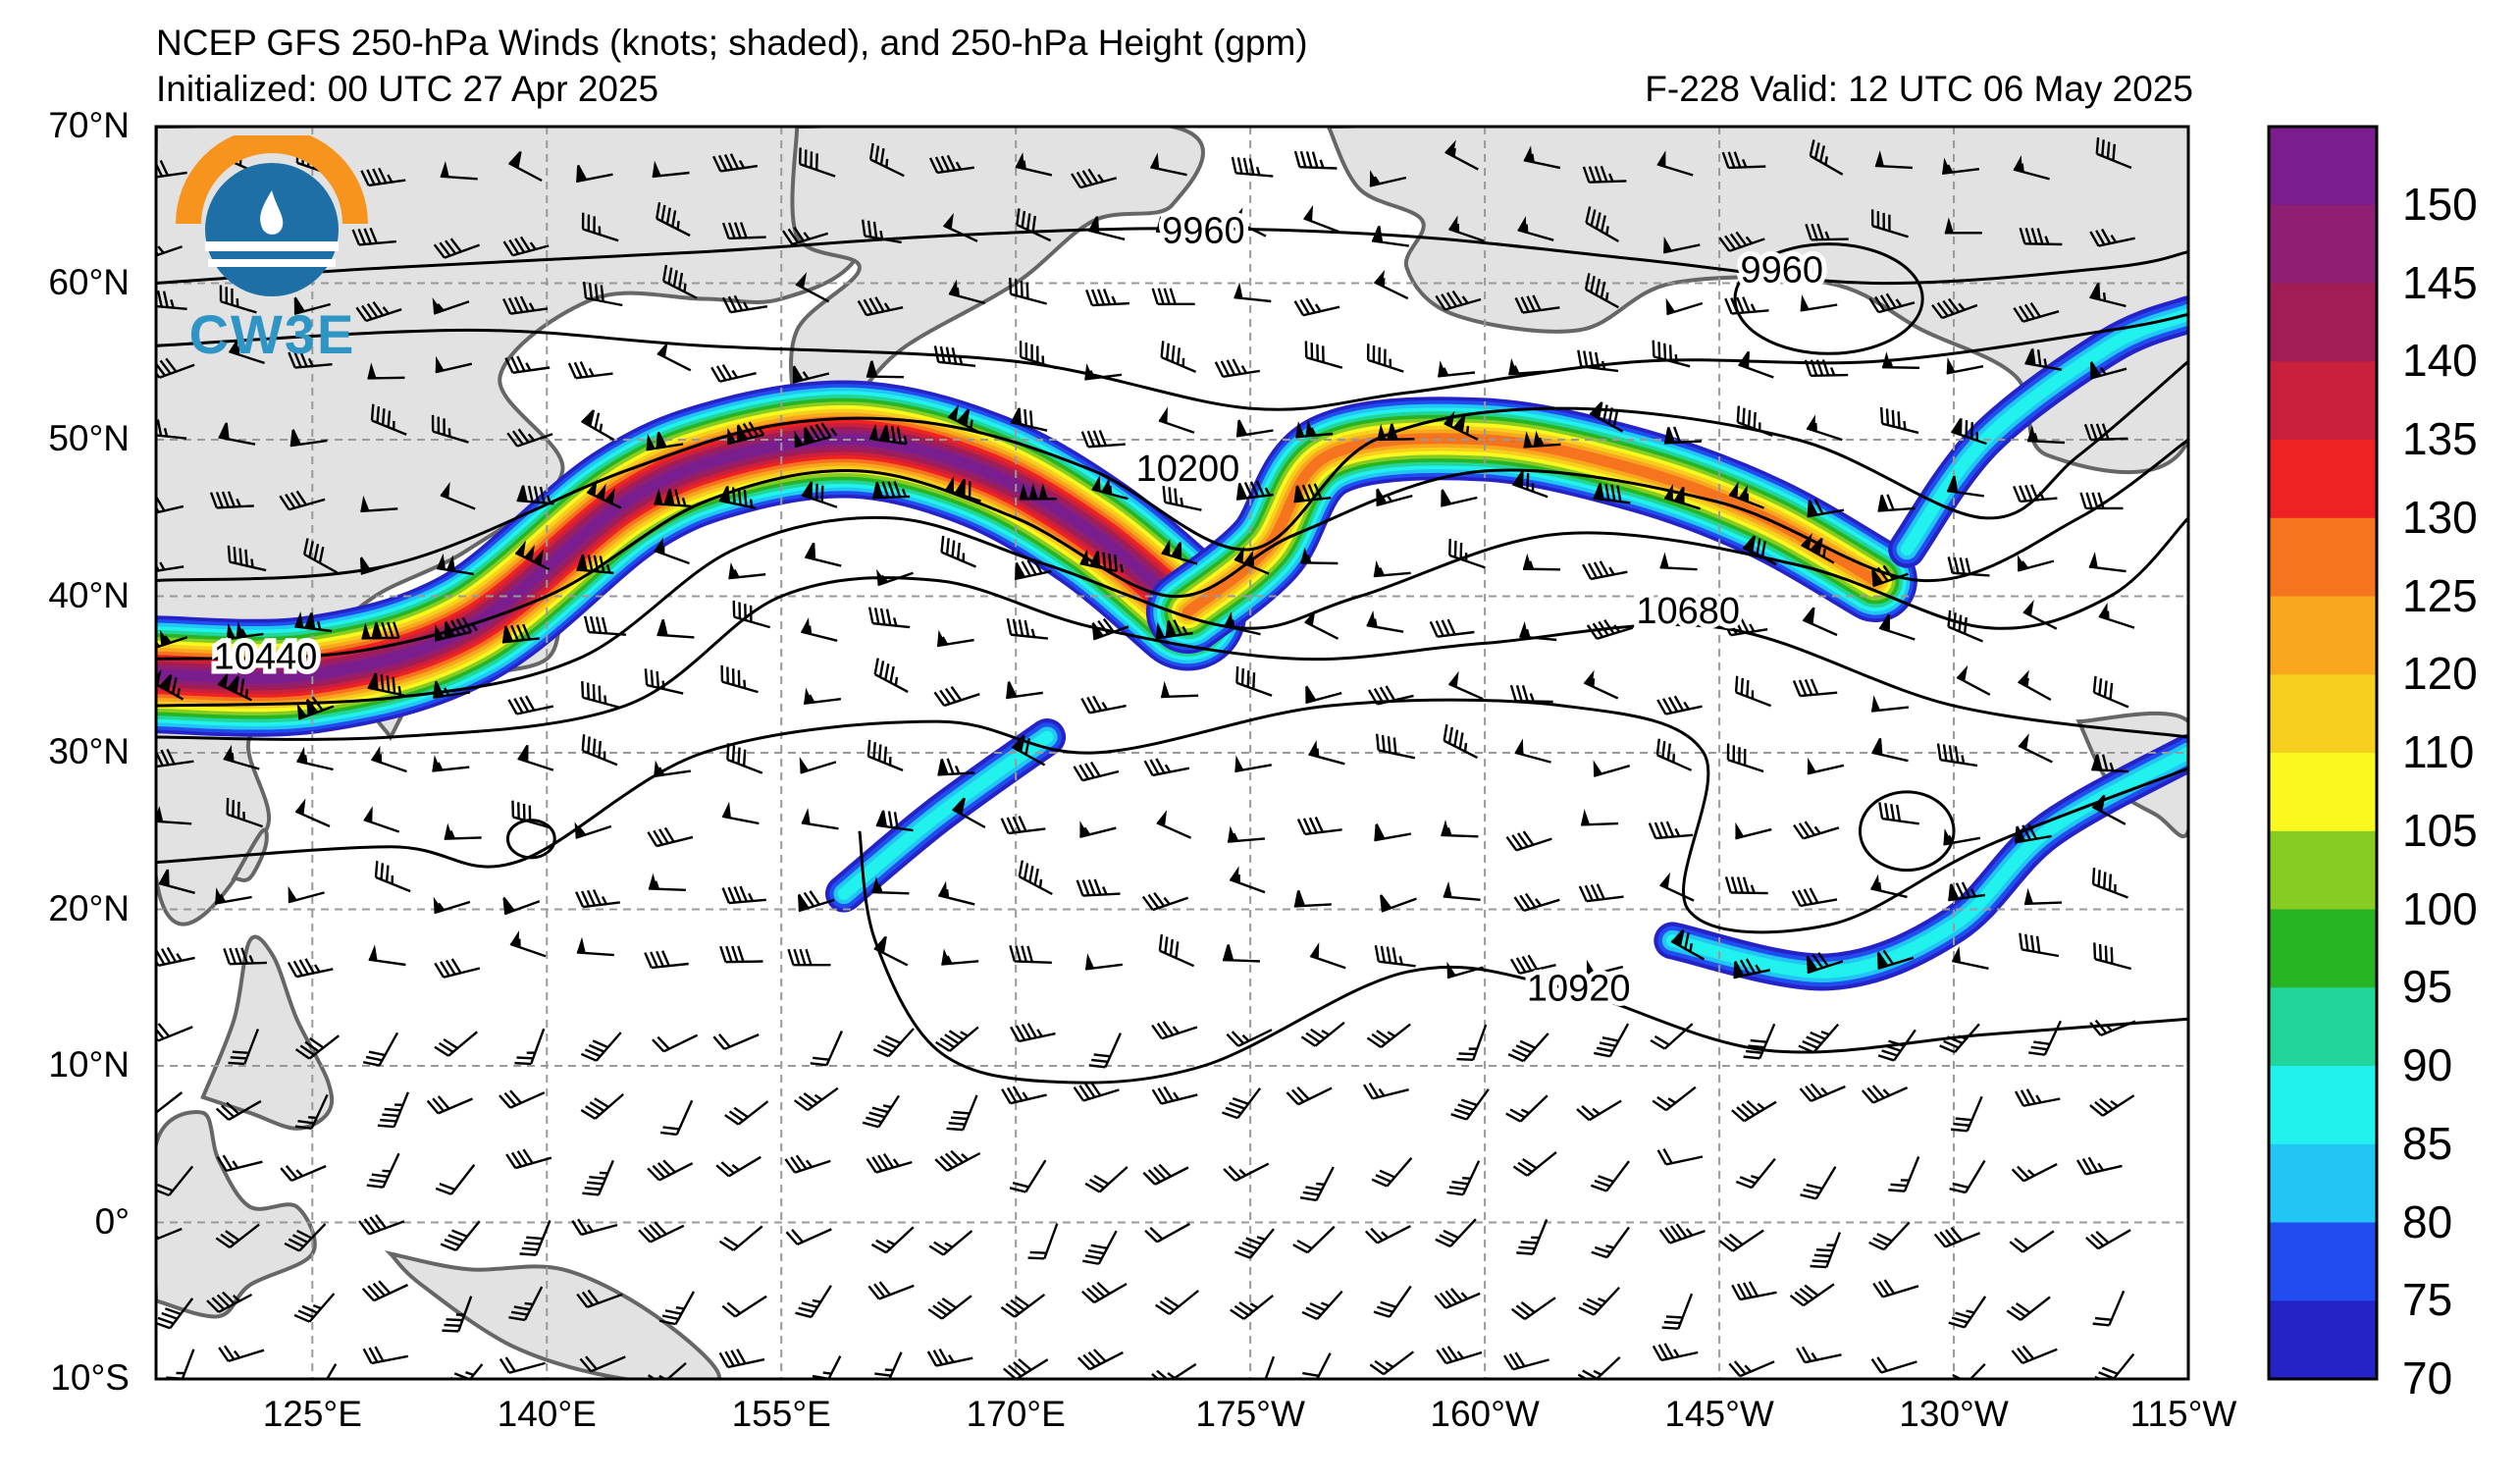  Describe the element at coordinates (112, 1221) in the screenshot. I see `lat-label: 0°` at that location.